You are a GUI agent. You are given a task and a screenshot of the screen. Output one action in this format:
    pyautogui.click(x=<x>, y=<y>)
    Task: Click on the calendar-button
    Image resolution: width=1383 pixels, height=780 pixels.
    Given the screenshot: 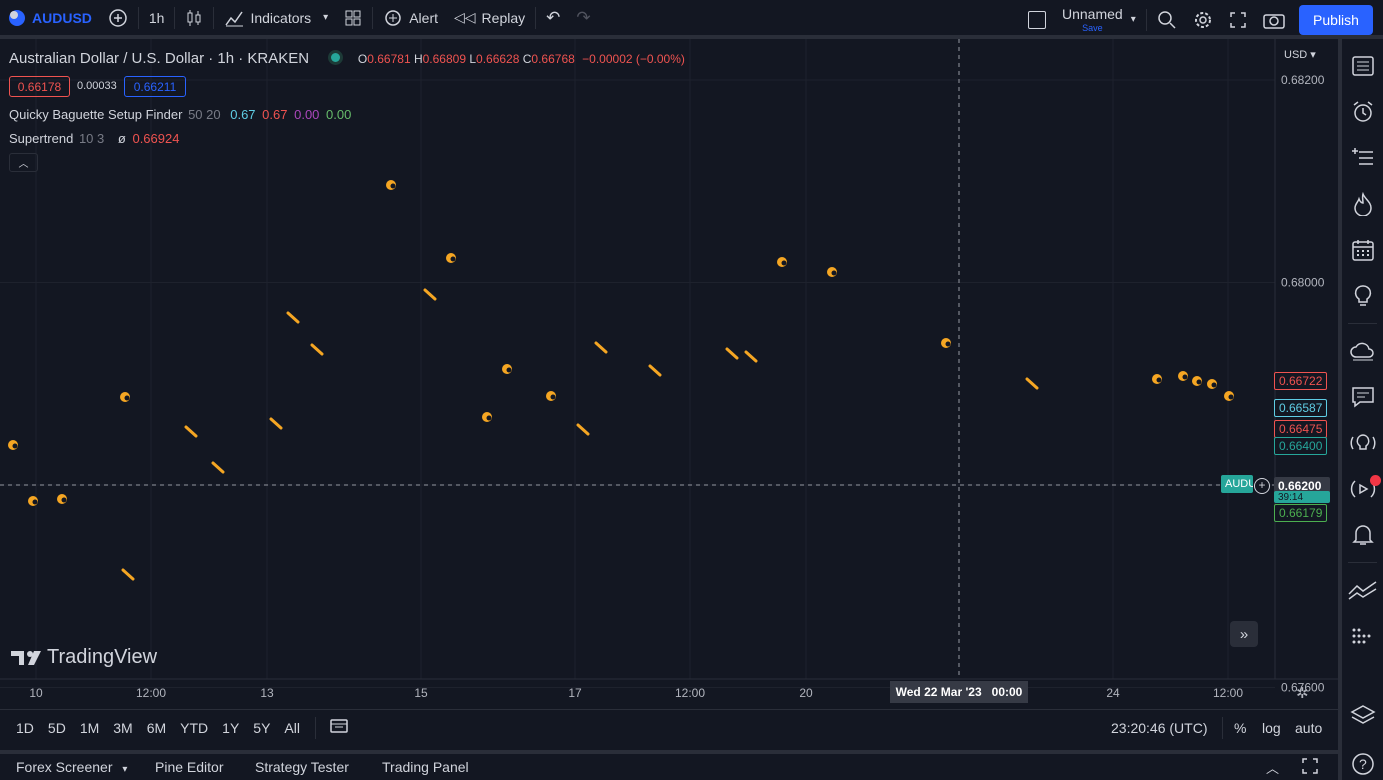 What is the action you would take?
    pyautogui.click(x=1362, y=250)
    